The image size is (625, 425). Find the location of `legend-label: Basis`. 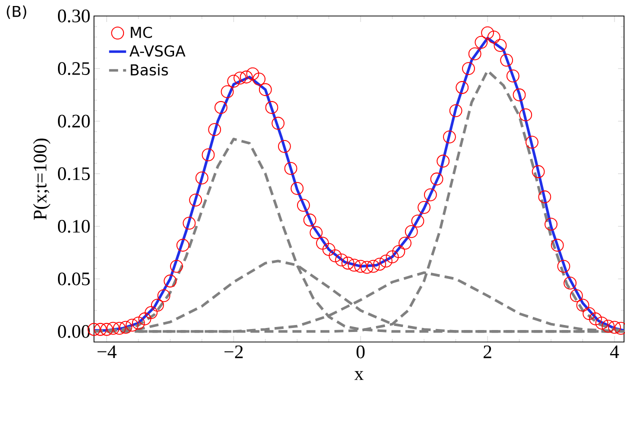

legend-label: Basis is located at coordinates (149, 70).